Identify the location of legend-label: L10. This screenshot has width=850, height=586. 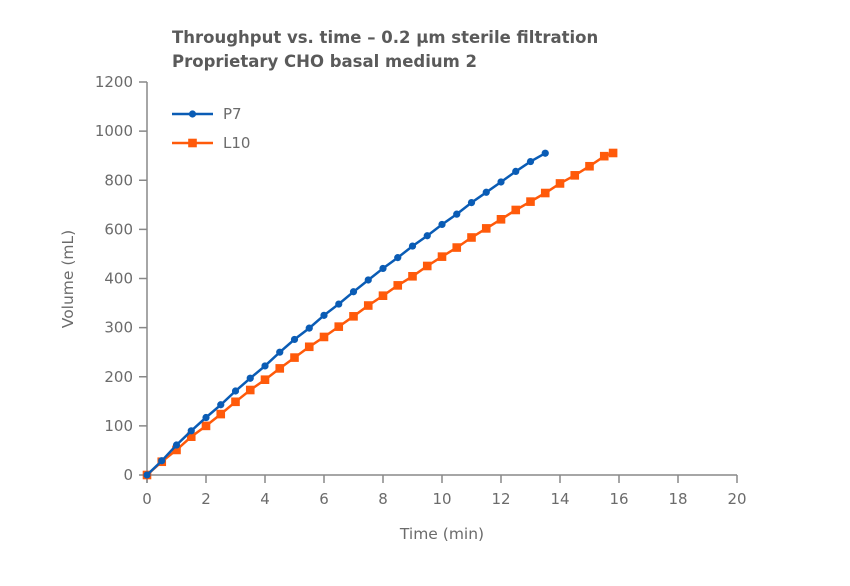
(236, 143).